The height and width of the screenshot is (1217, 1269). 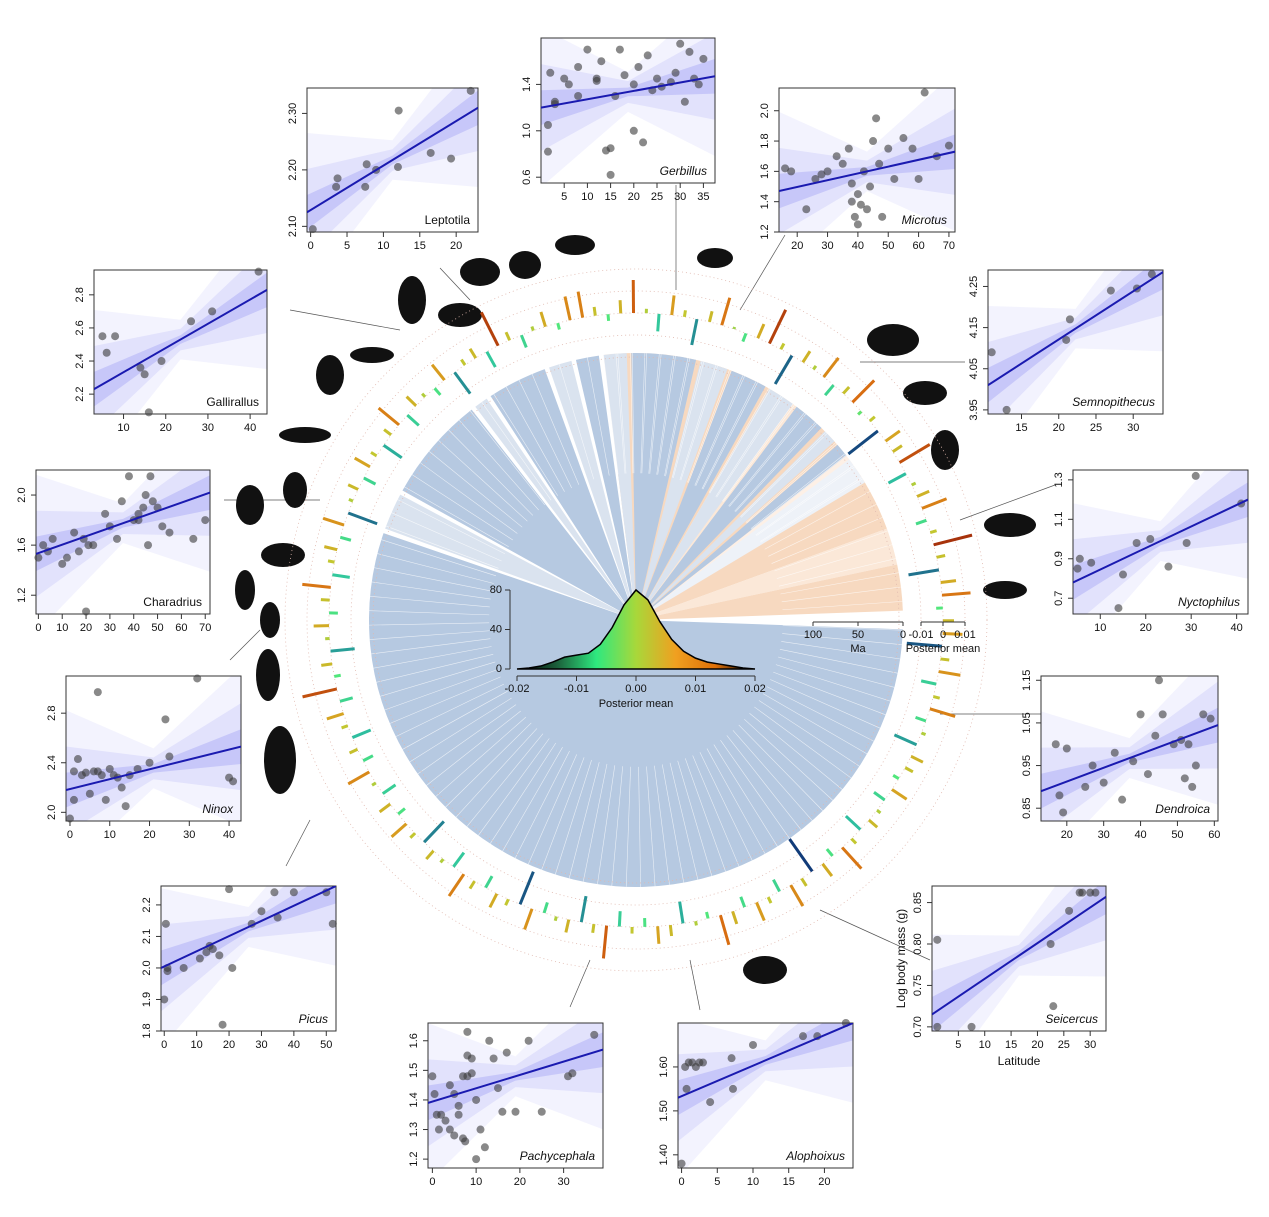 I want to click on x-tick-label: 40, so click(x=294, y=1045).